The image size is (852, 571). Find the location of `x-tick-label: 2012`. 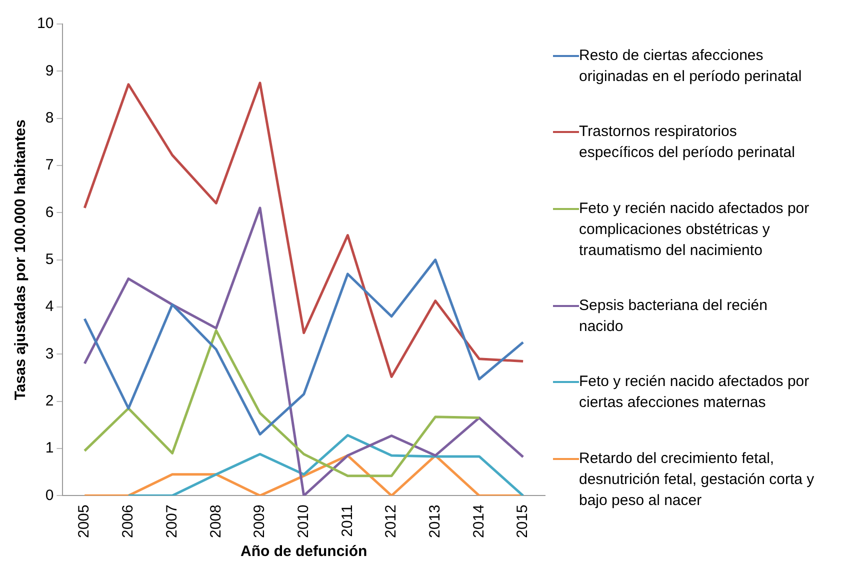

x-tick-label: 2012 is located at coordinates (391, 521).